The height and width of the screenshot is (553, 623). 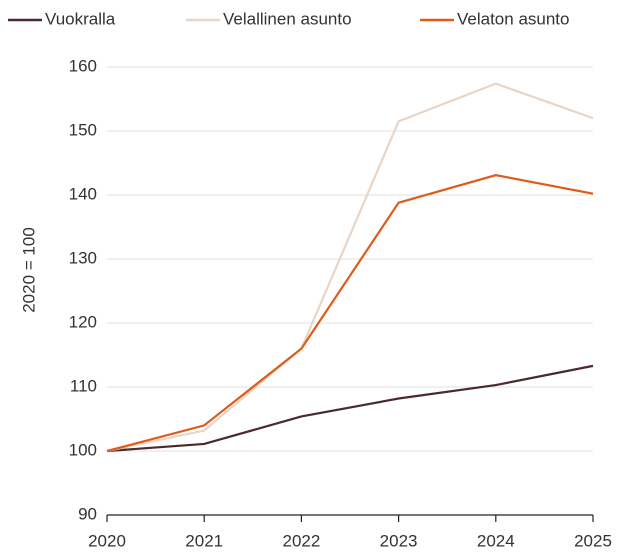 What do you see at coordinates (83, 129) in the screenshot?
I see `y-tick-label: 150` at bounding box center [83, 129].